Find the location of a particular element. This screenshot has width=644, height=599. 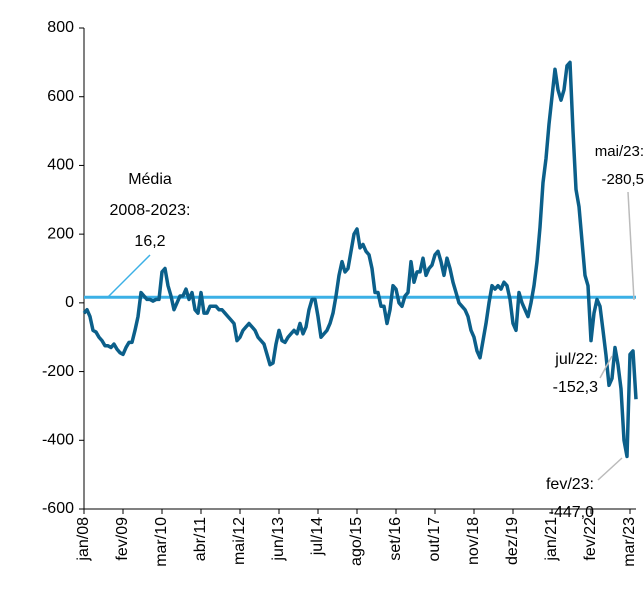

y-tick-label: -200 is located at coordinates (58, 371).